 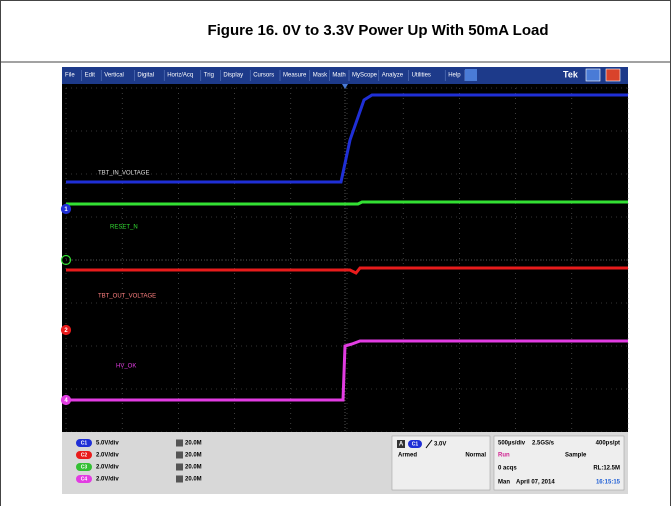 I want to click on menu-item: Trig, so click(x=209, y=76).